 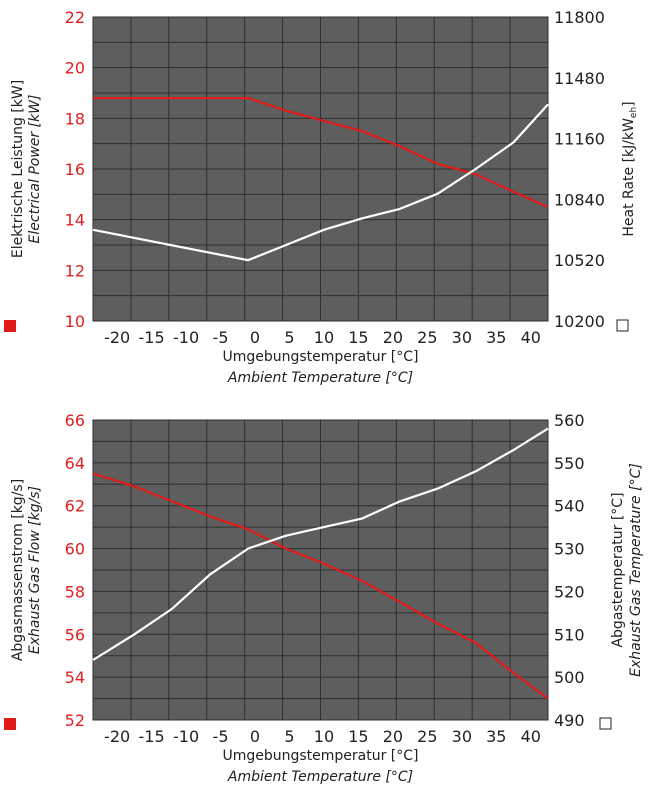 What do you see at coordinates (75, 321) in the screenshot?
I see `y-left-tick-label: 10` at bounding box center [75, 321].